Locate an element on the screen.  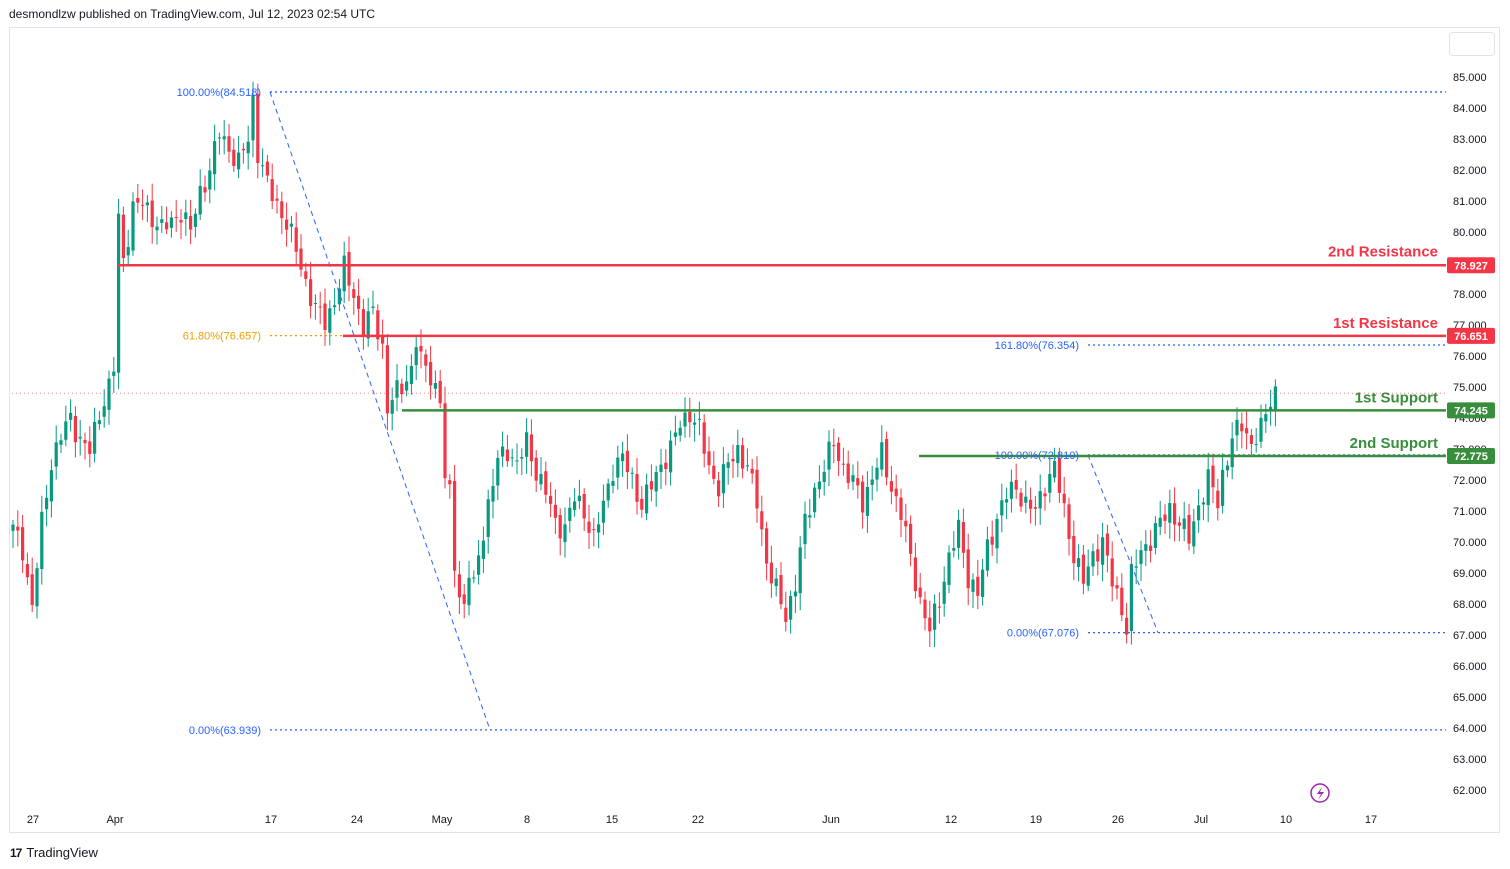
x-tick-label: 12 is located at coordinates (951, 820).